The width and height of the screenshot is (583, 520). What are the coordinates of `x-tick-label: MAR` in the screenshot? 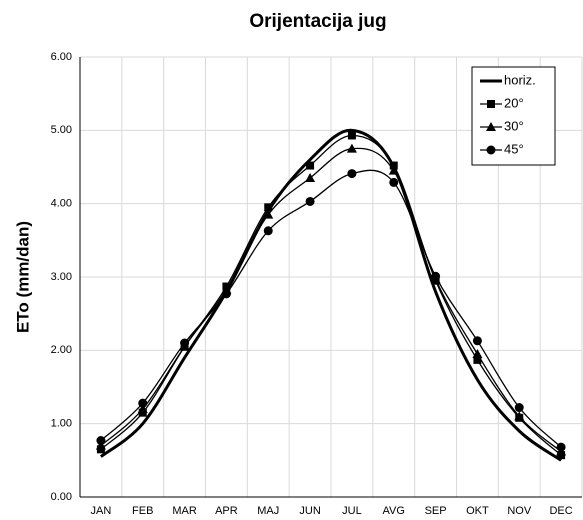 It's located at (184, 511).